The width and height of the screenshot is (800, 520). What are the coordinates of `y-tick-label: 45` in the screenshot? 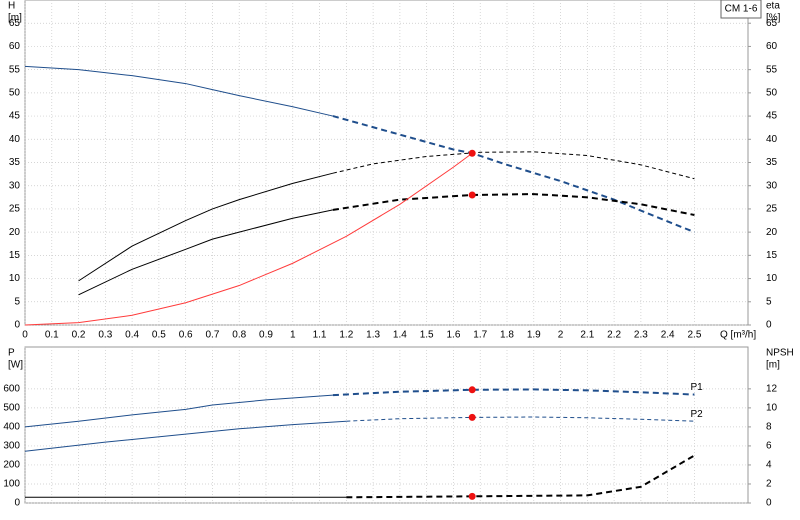 It's located at (15, 116).